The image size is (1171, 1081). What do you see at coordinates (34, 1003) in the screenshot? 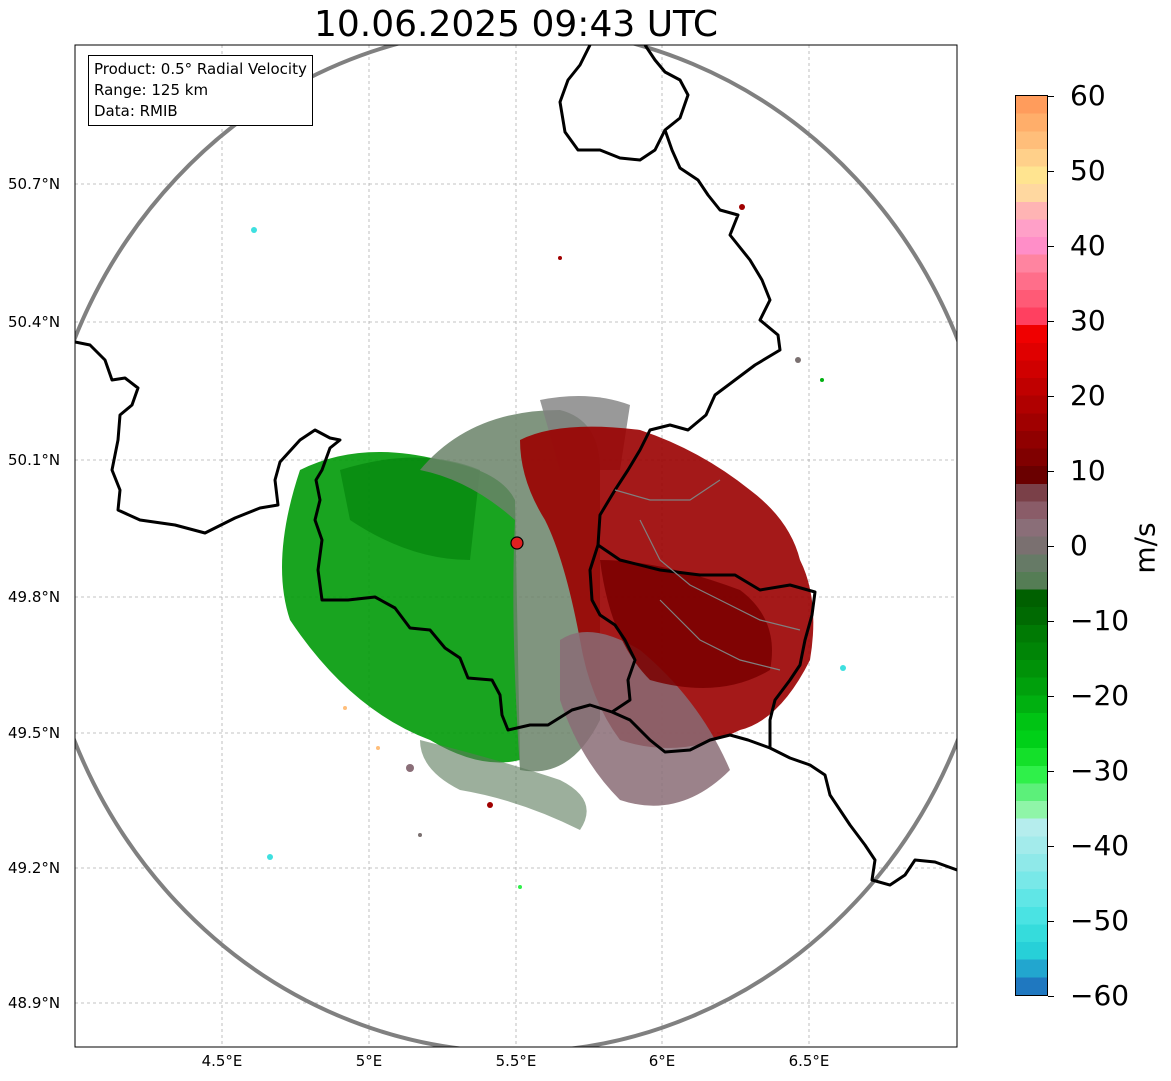
I see `lat-tick: 48.9°N` at bounding box center [34, 1003].